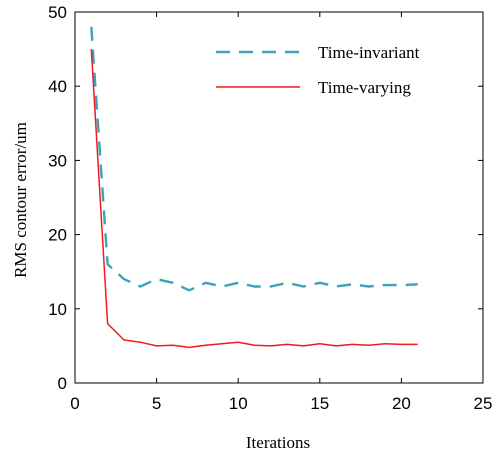 Image resolution: width=497 pixels, height=459 pixels. Describe the element at coordinates (57, 86) in the screenshot. I see `y-tick-label: 40` at that location.